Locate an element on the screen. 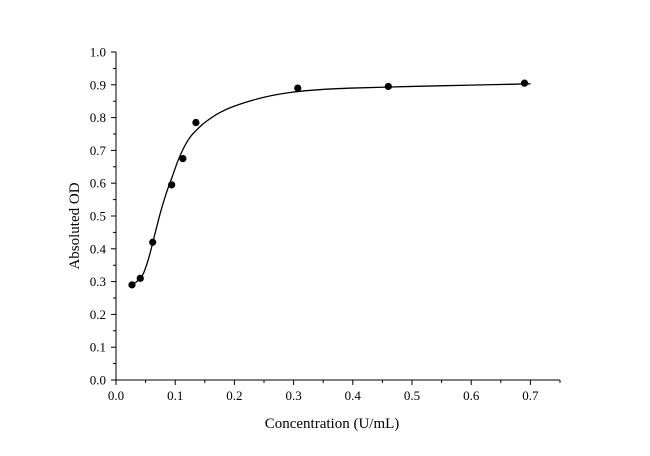  x-tick-label: 0.3 is located at coordinates (293, 395).